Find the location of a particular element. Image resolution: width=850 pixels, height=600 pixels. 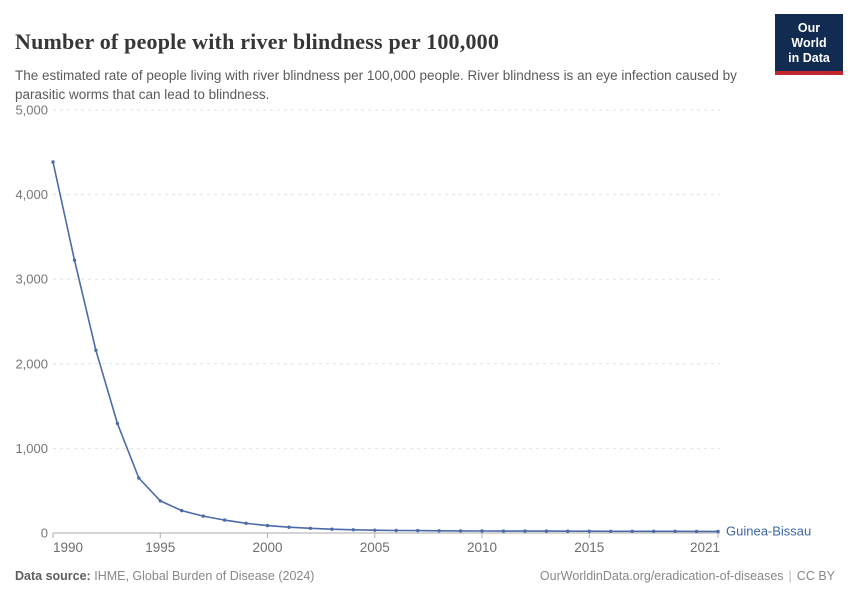

x-tick-label: 1995 is located at coordinates (160, 547).